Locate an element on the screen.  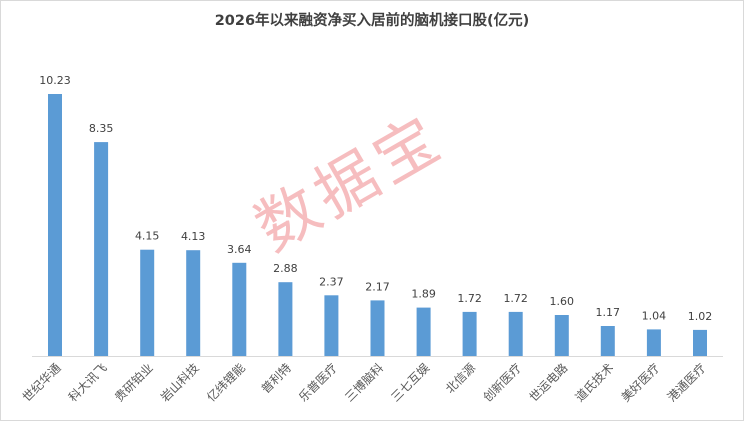
category-tick-label: 创新医疗 is located at coordinates (502, 382).